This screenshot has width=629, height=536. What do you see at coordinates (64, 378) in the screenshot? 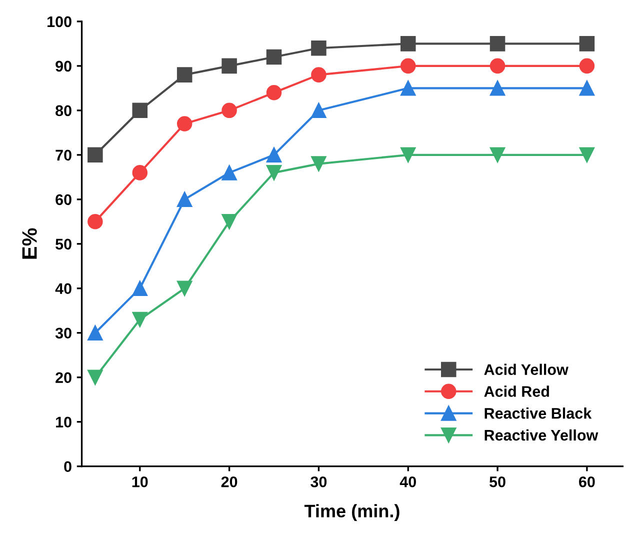
I see `y-tick-label: 20` at bounding box center [64, 378].